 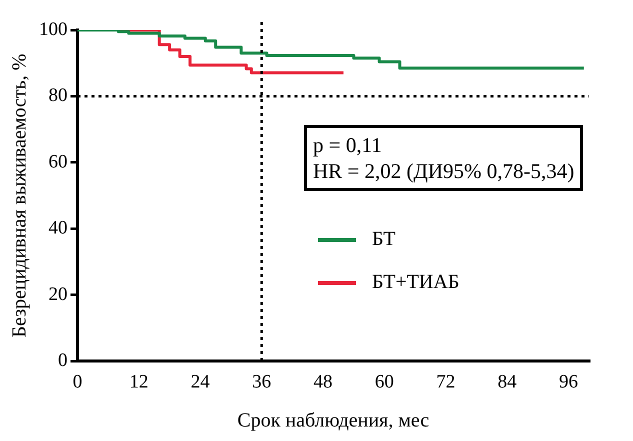 What do you see at coordinates (58, 294) in the screenshot?
I see `y-tick-label: 20` at bounding box center [58, 294].